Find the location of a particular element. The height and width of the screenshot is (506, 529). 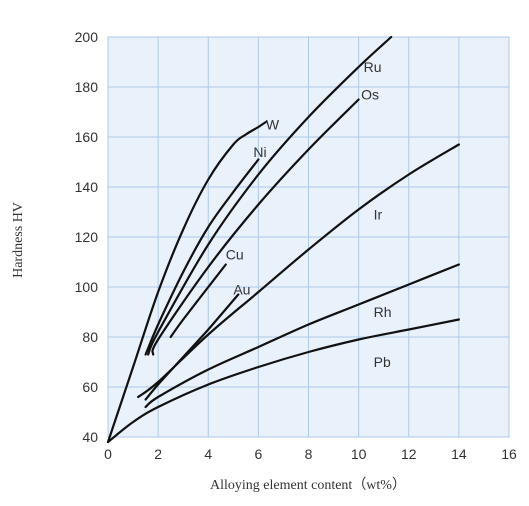

y-tick-label: 40 is located at coordinates (90, 437).